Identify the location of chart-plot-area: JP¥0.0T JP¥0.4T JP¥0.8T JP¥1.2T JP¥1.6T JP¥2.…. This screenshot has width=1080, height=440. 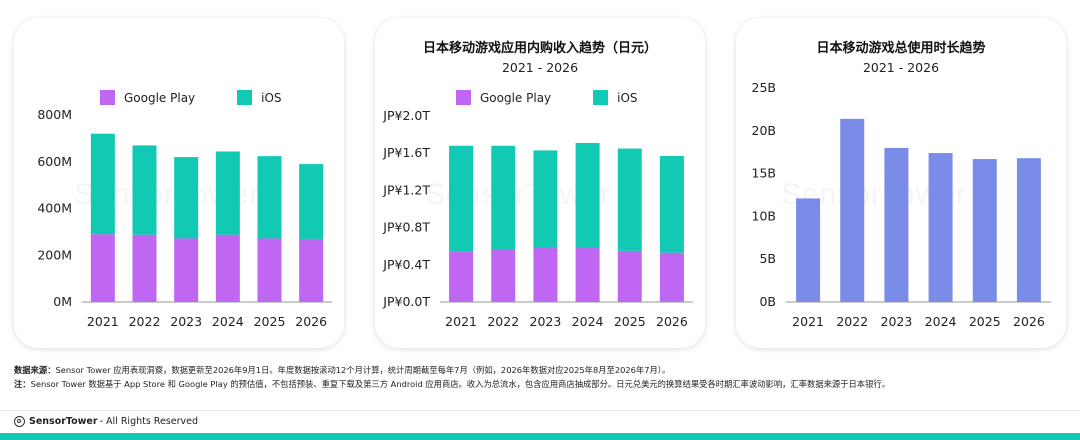
(537, 218).